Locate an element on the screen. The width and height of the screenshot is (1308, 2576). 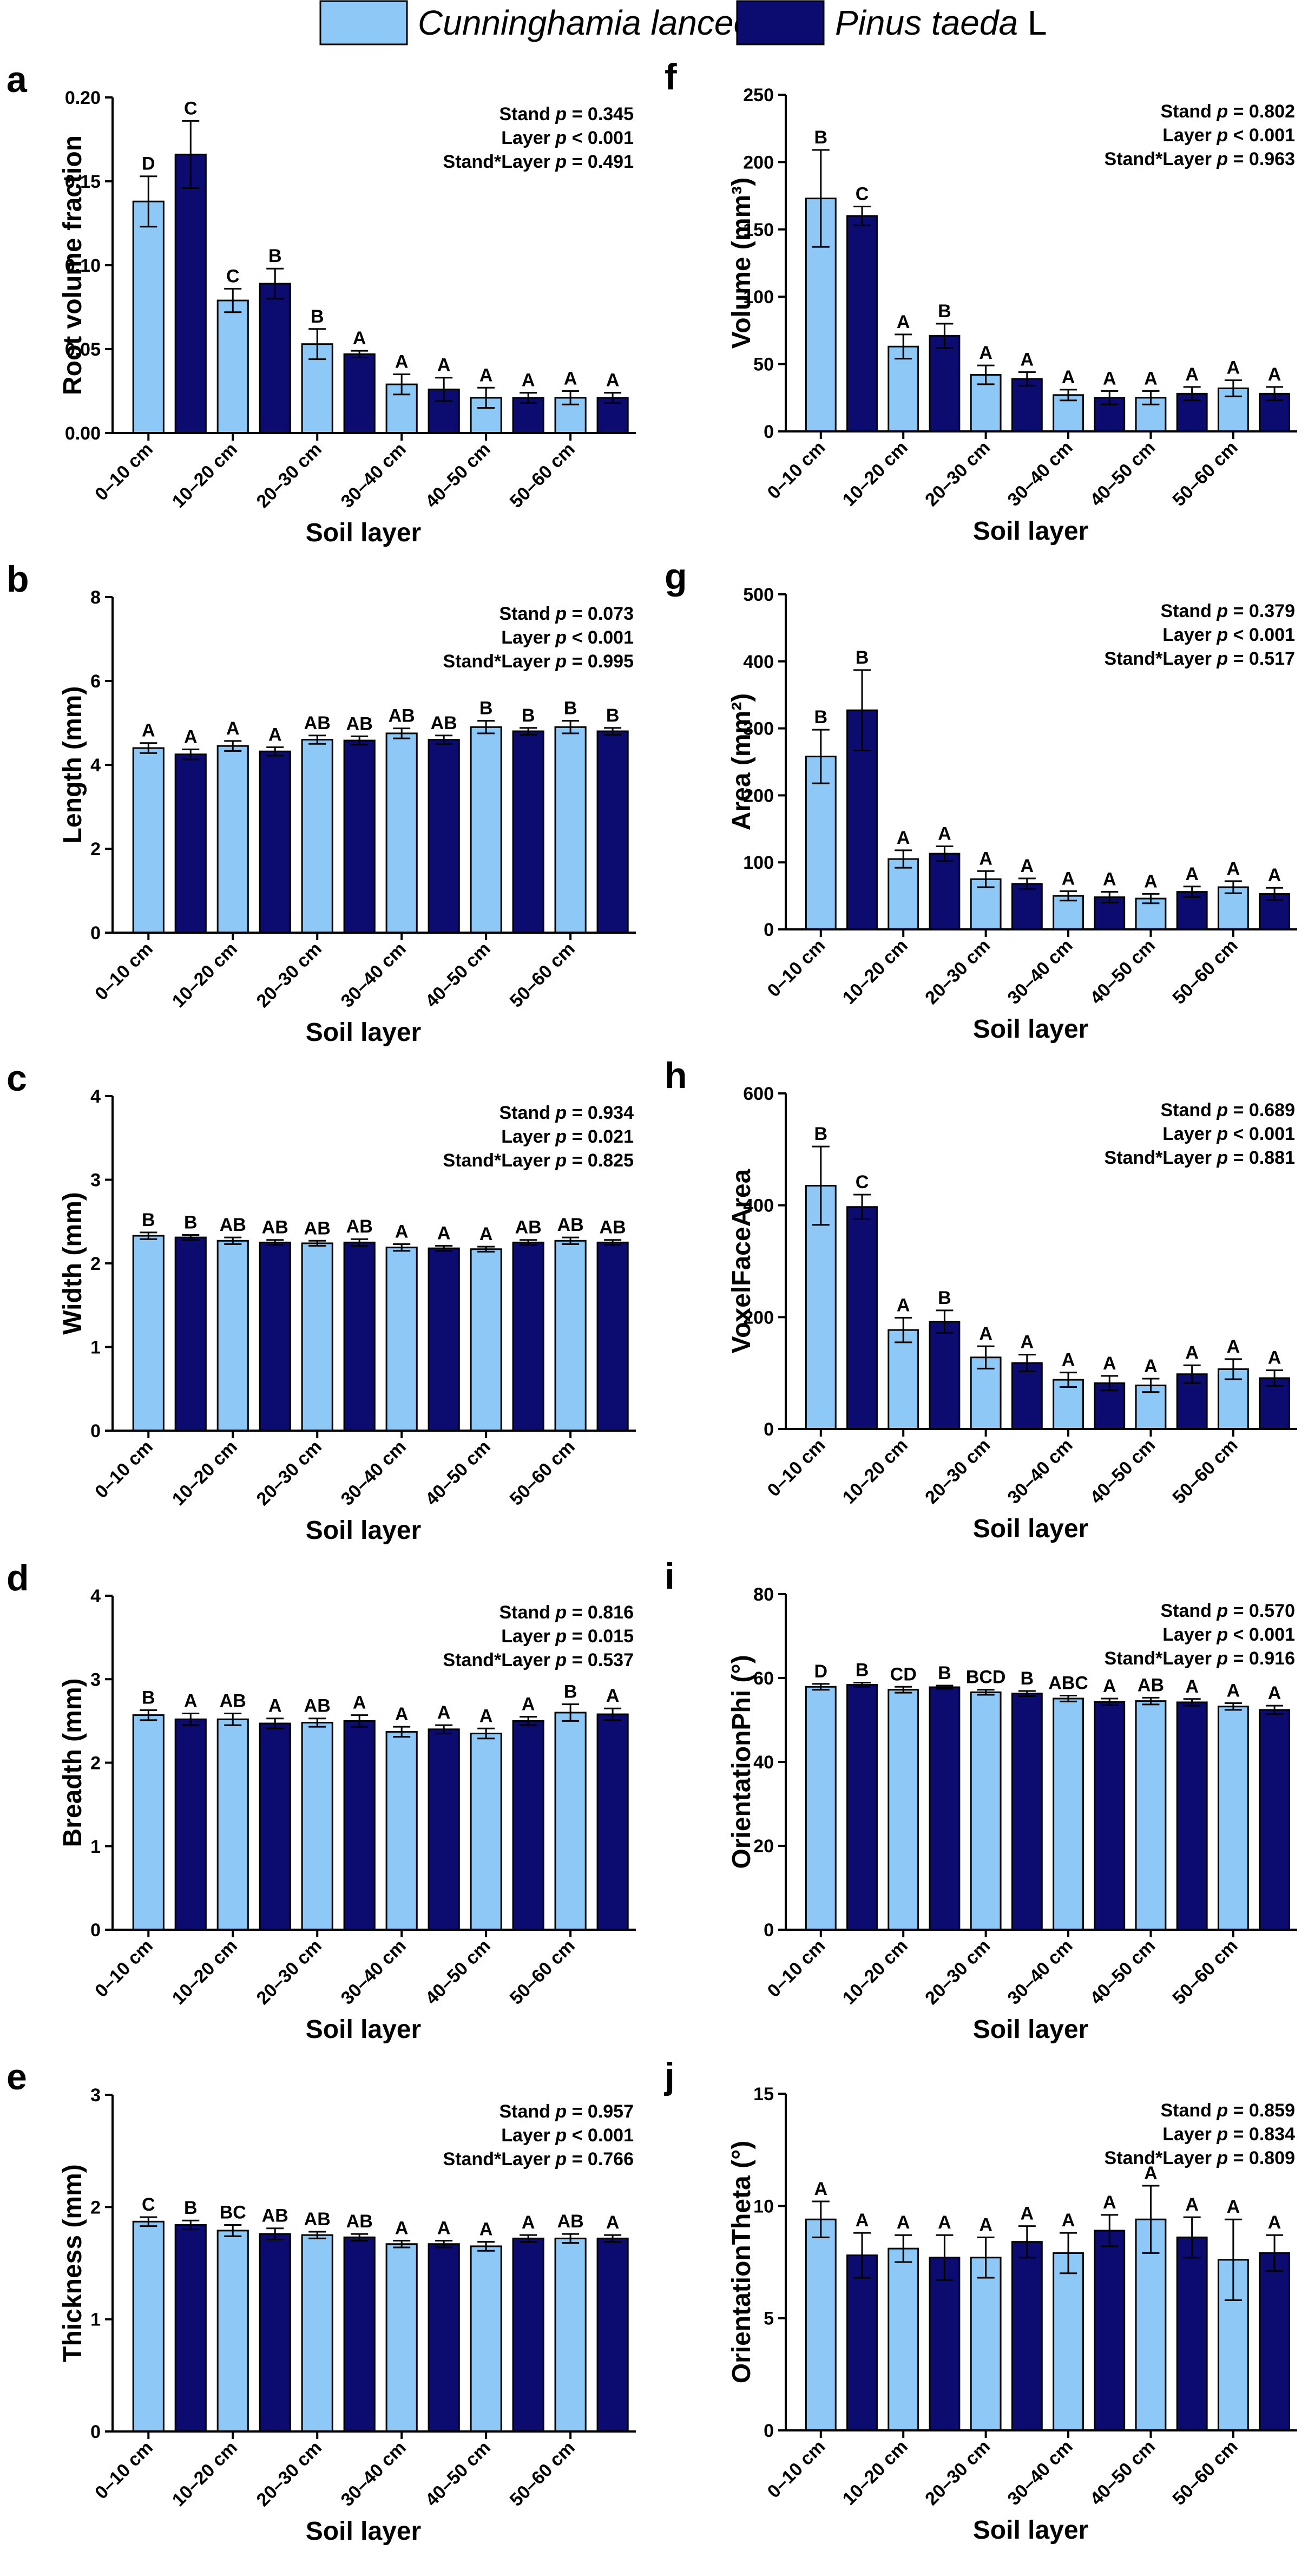
stat-value: = 0.916 is located at coordinates (1261, 1658).